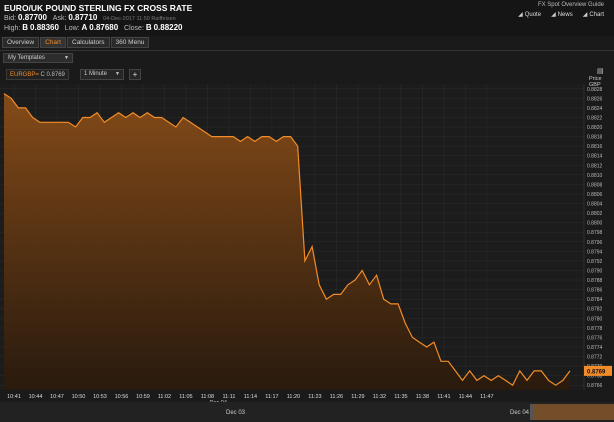  What do you see at coordinates (271, 397) in the screenshot?
I see `x-tick-label: 11:17` at bounding box center [271, 397].